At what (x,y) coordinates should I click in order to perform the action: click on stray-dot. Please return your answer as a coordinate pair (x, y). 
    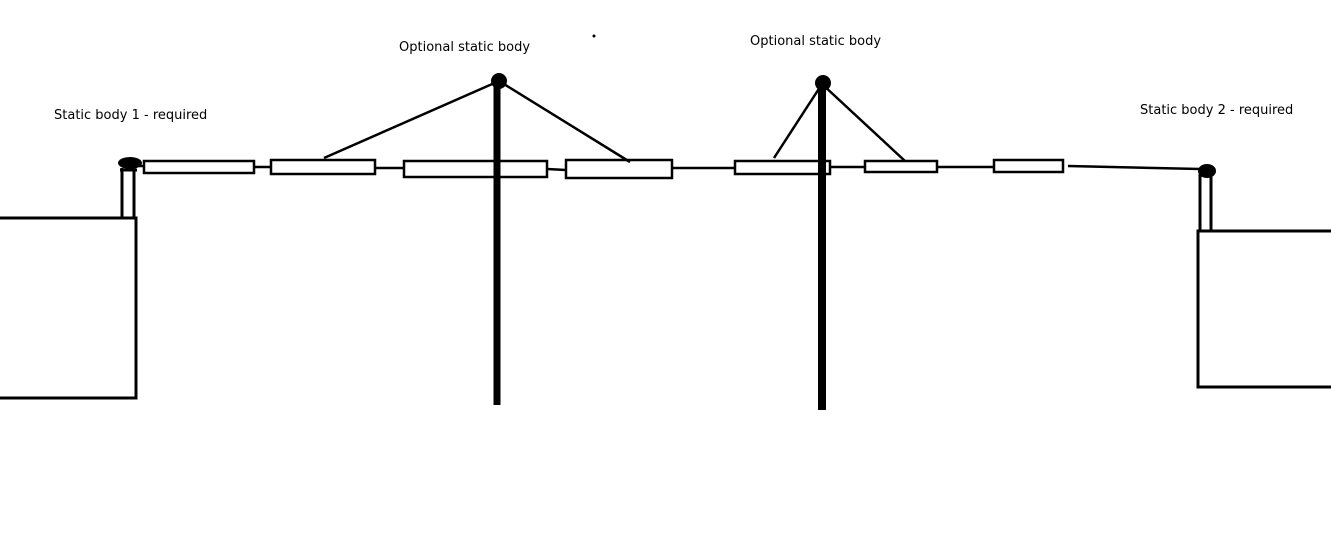
    Looking at the image, I should click on (594, 36).